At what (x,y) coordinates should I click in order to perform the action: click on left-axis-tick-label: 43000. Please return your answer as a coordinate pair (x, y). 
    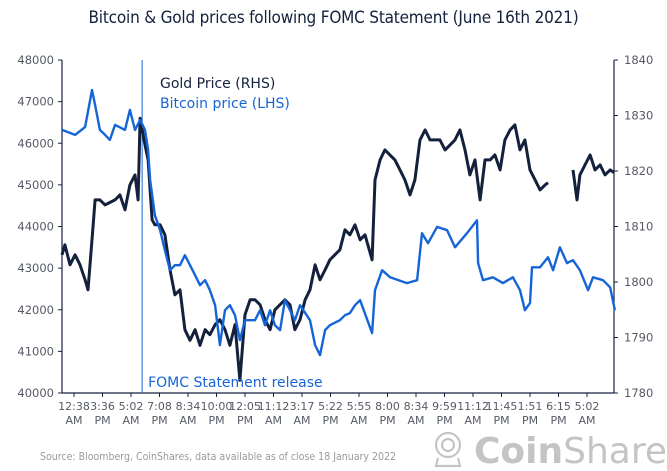
    Looking at the image, I should click on (35, 268).